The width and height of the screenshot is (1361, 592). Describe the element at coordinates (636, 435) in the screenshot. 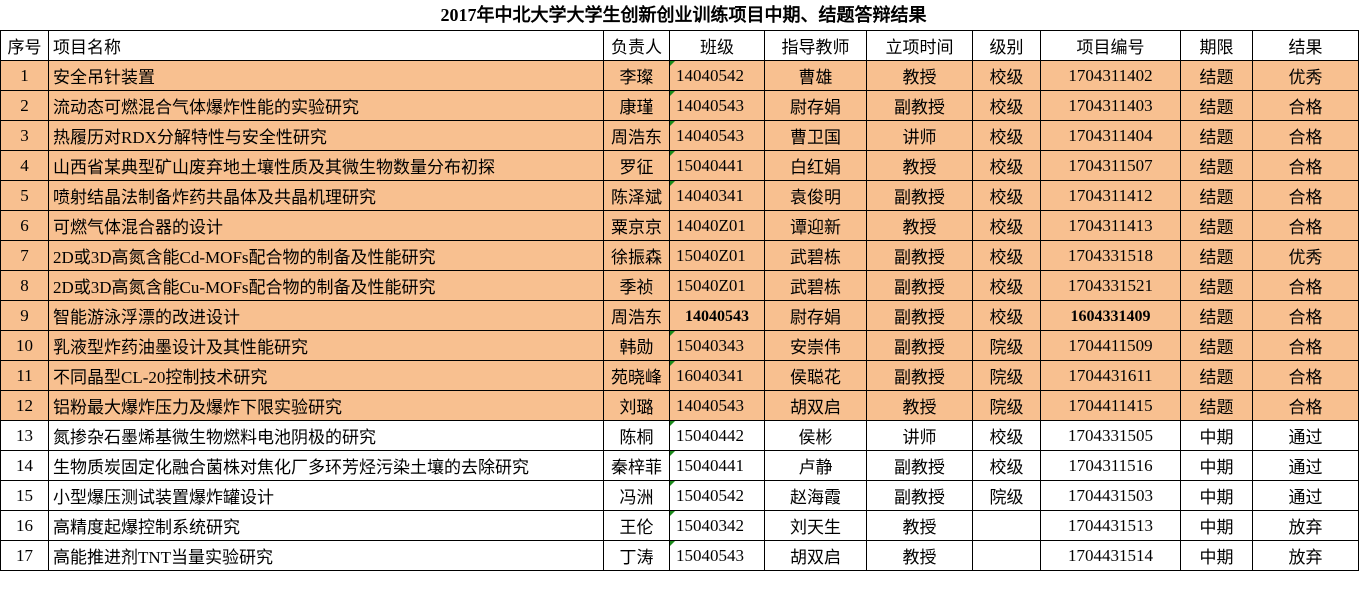

I see `cell-leader: 陈桐` at that location.